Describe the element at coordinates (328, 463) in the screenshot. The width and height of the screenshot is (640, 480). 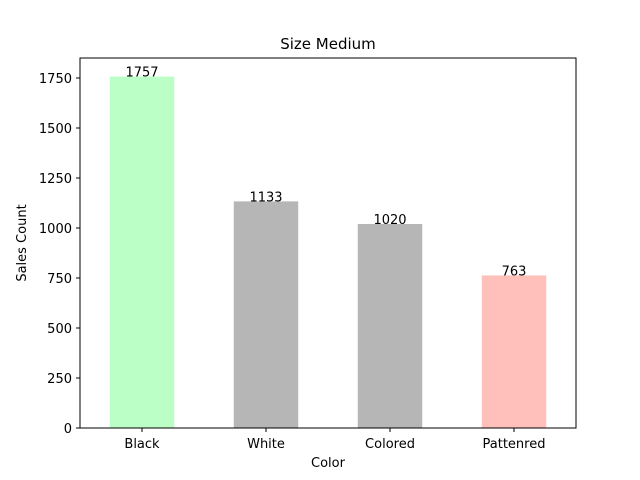
I see `x-axis-label: Color` at that location.